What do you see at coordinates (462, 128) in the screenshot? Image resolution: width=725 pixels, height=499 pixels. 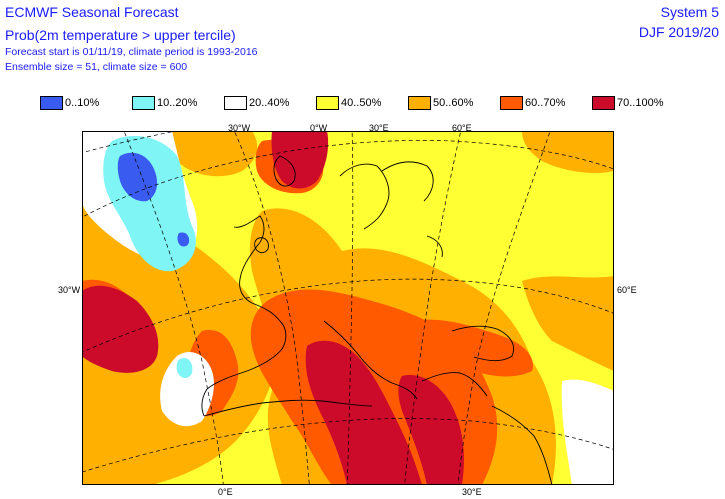 I see `axis-label-top: 60°E` at bounding box center [462, 128].